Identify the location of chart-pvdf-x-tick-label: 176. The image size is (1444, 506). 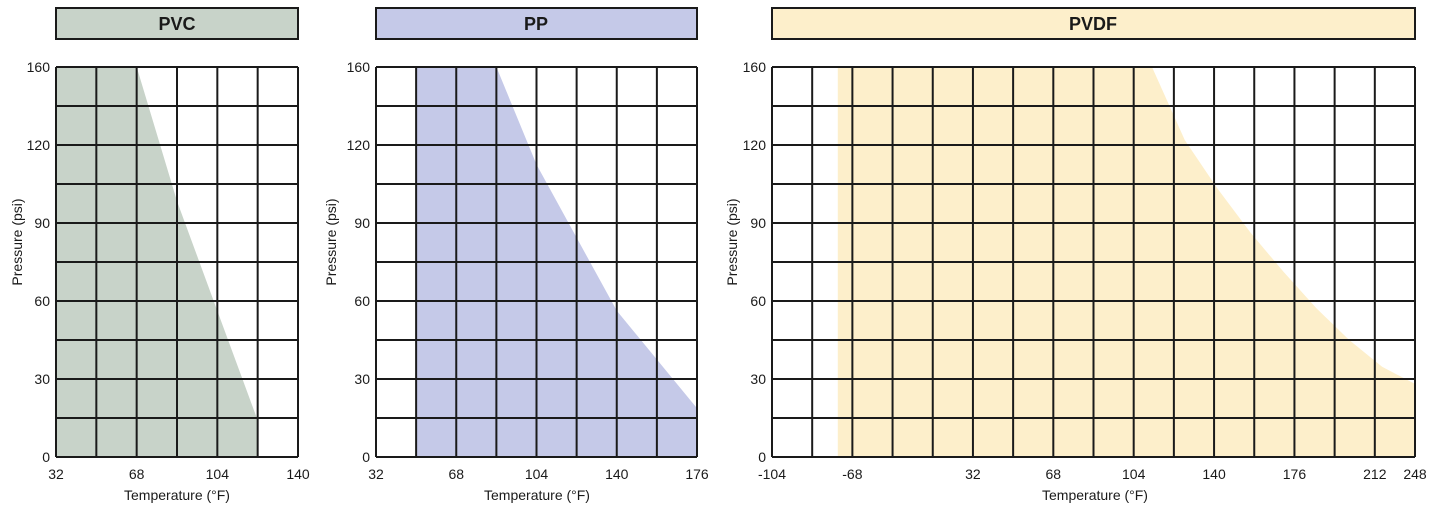
(1295, 474).